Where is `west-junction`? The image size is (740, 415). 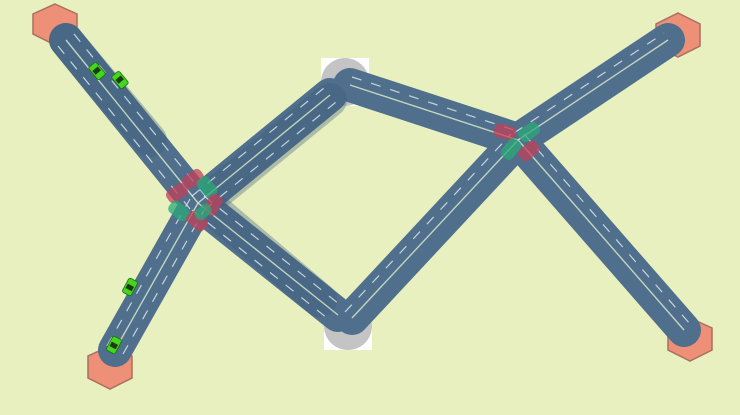 west-junction is located at coordinates (194, 200).